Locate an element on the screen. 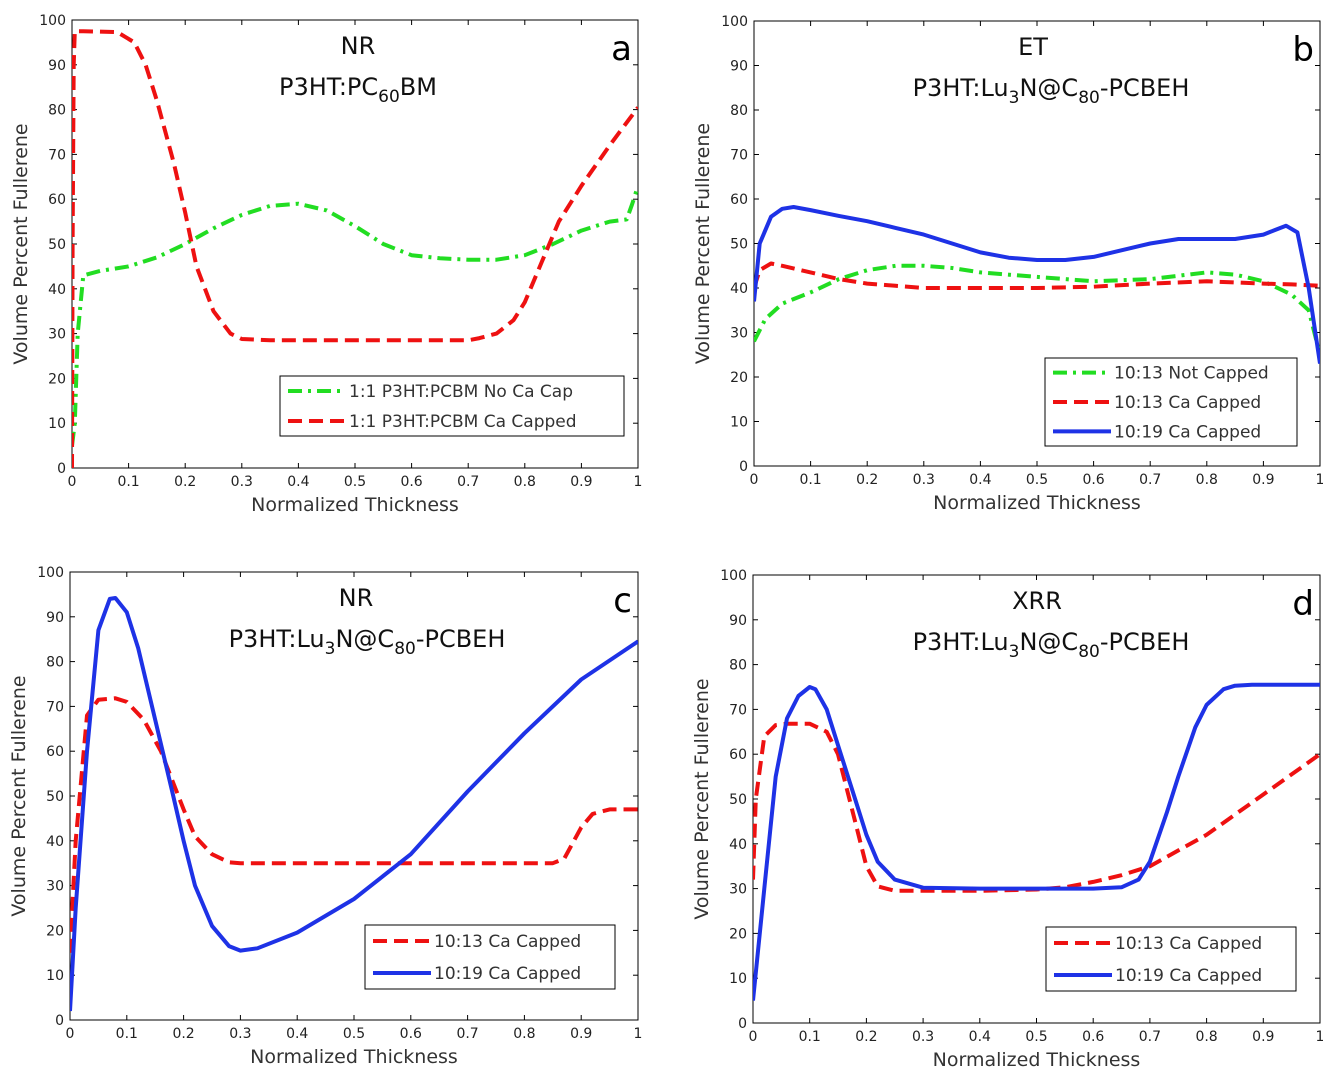  legend-label: 1:1 P3HT:PCBM Ca Capped is located at coordinates (463, 422).